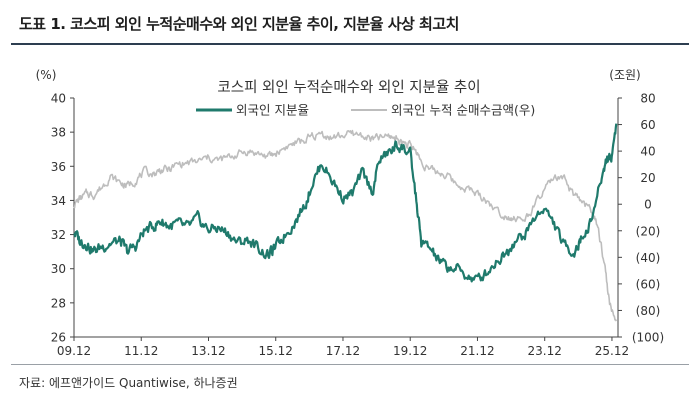 The height and width of the screenshot is (405, 700). What do you see at coordinates (350, 44) in the screenshot?
I see `header-rule` at bounding box center [350, 44].